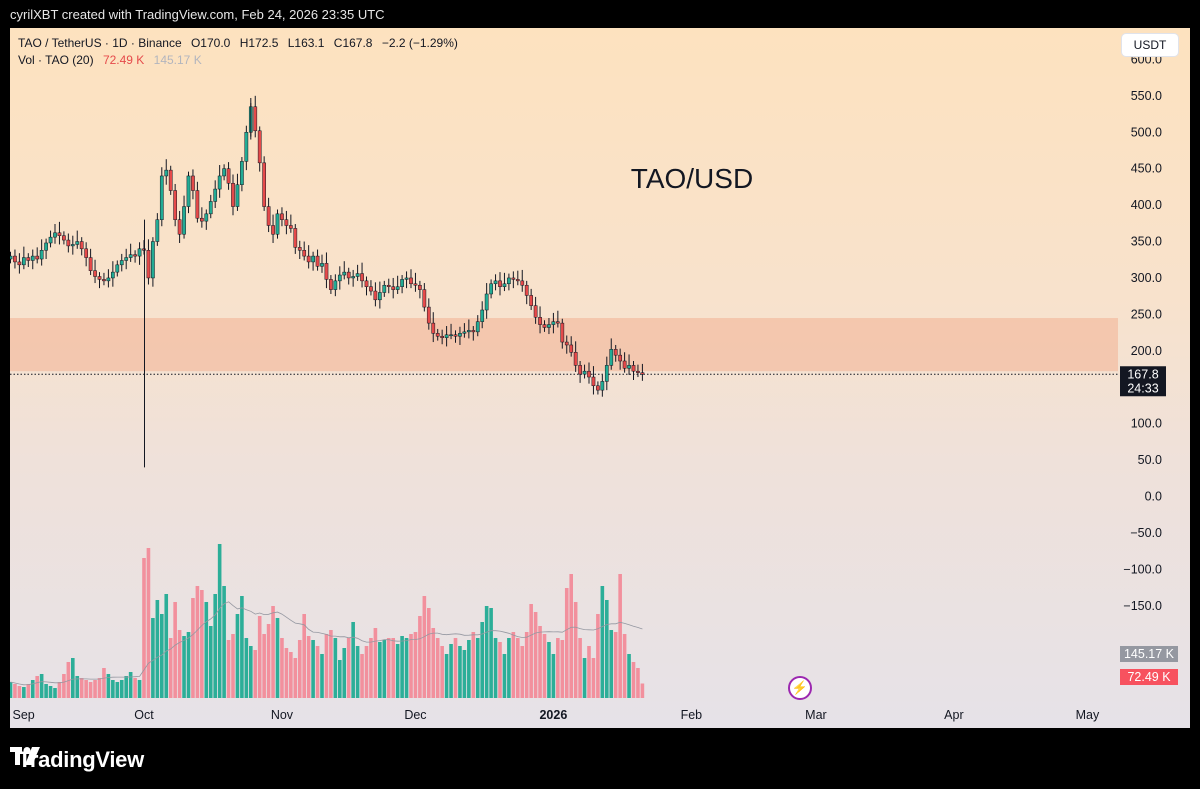  I want to click on tradingview-logo: TradingView, so click(77, 760).